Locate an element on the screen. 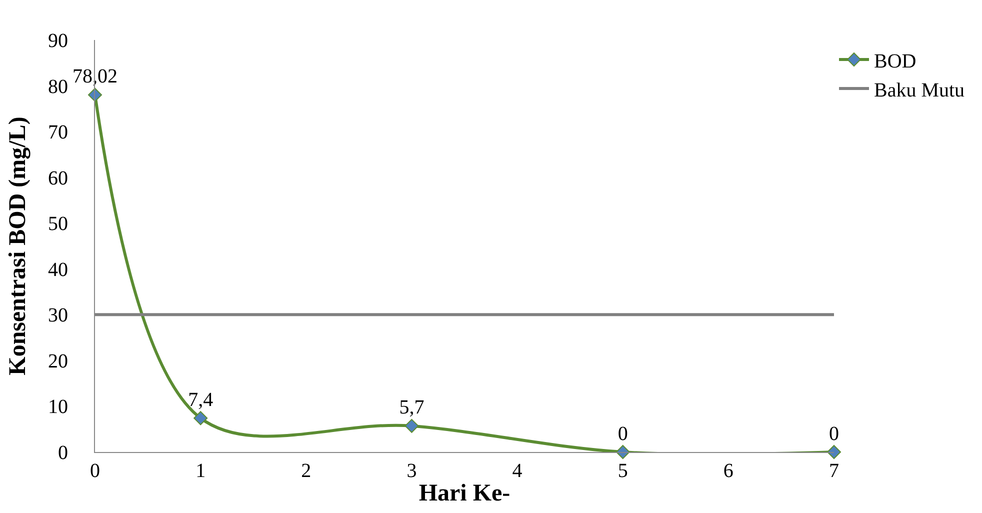 The width and height of the screenshot is (982, 513). y-tick-label: 50 is located at coordinates (58, 224).